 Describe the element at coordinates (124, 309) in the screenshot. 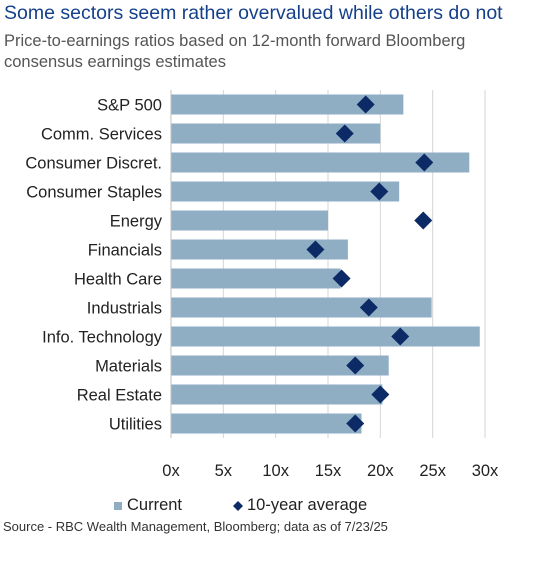

I see `category-label: Industrials` at that location.